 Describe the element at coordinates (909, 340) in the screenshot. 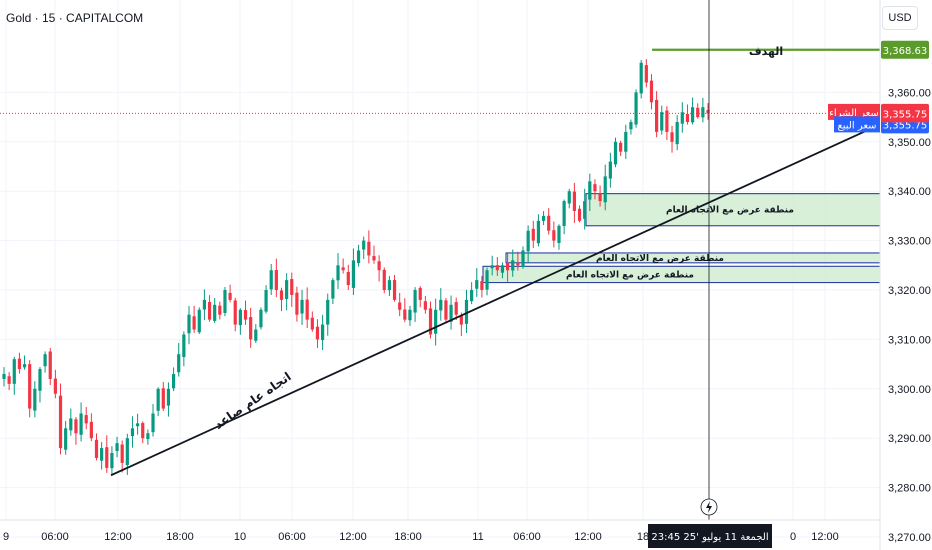

I see `y-tick-label: 3,310.00` at that location.